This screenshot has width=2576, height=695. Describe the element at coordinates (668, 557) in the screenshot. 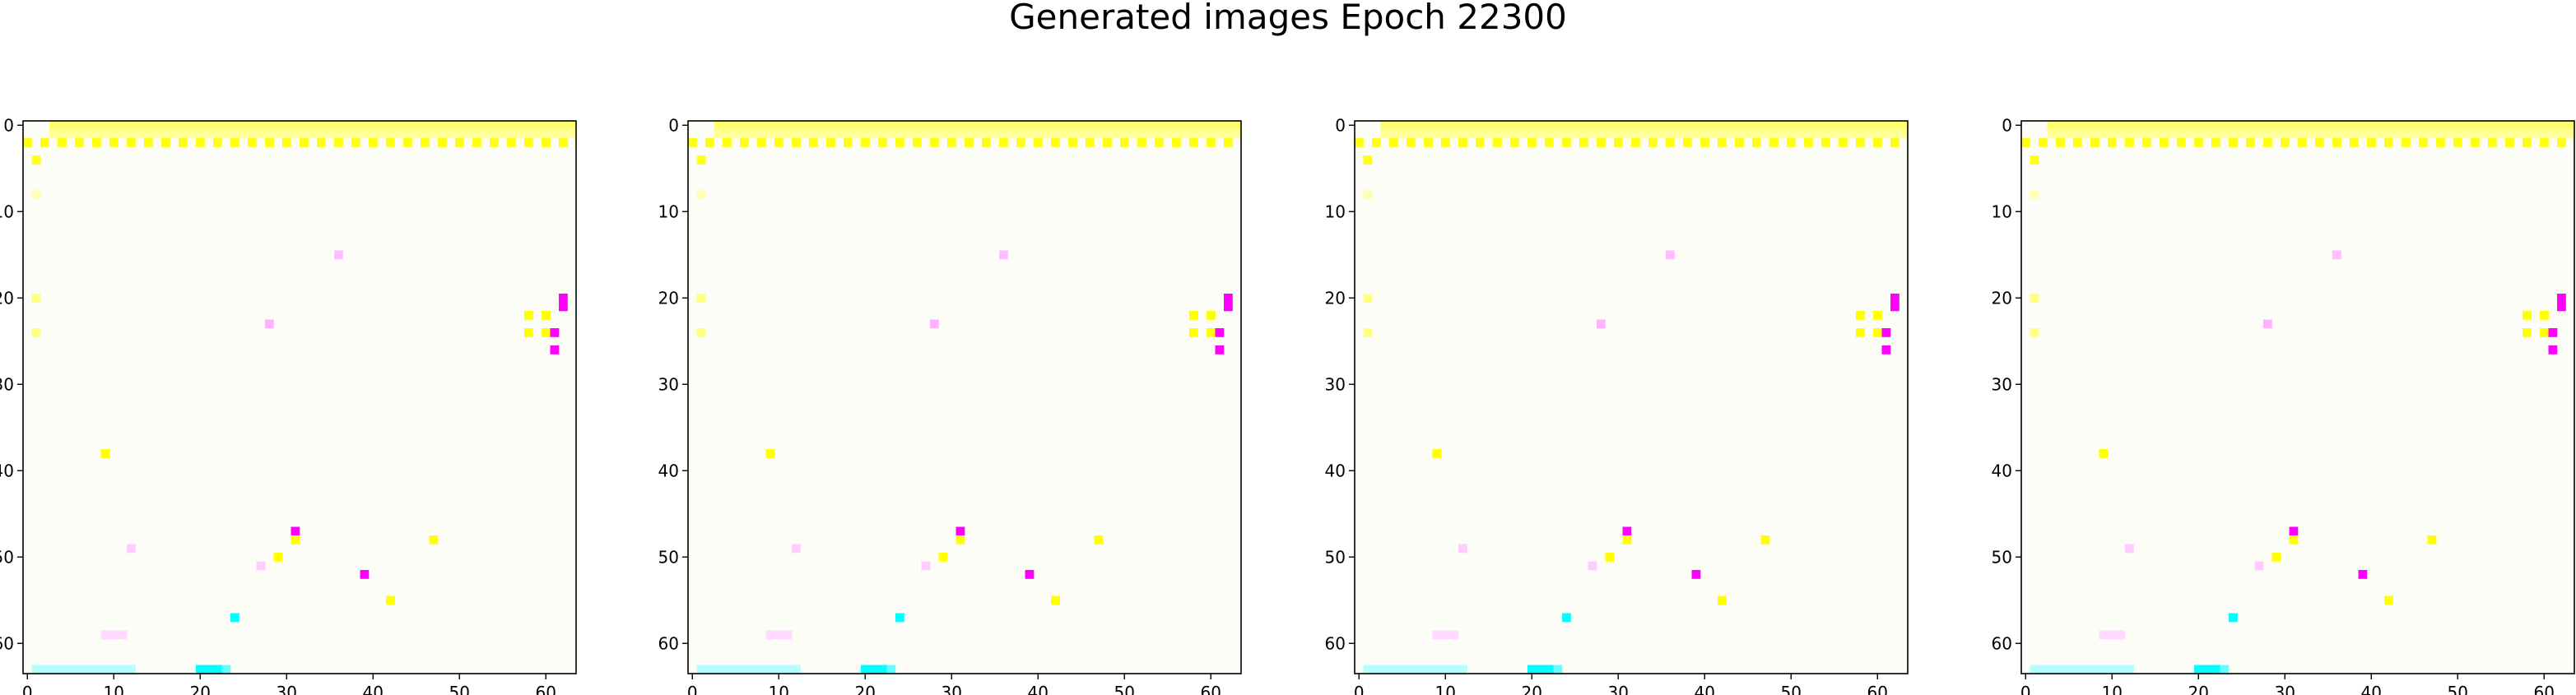

I see `y-tick-label: 50` at that location.